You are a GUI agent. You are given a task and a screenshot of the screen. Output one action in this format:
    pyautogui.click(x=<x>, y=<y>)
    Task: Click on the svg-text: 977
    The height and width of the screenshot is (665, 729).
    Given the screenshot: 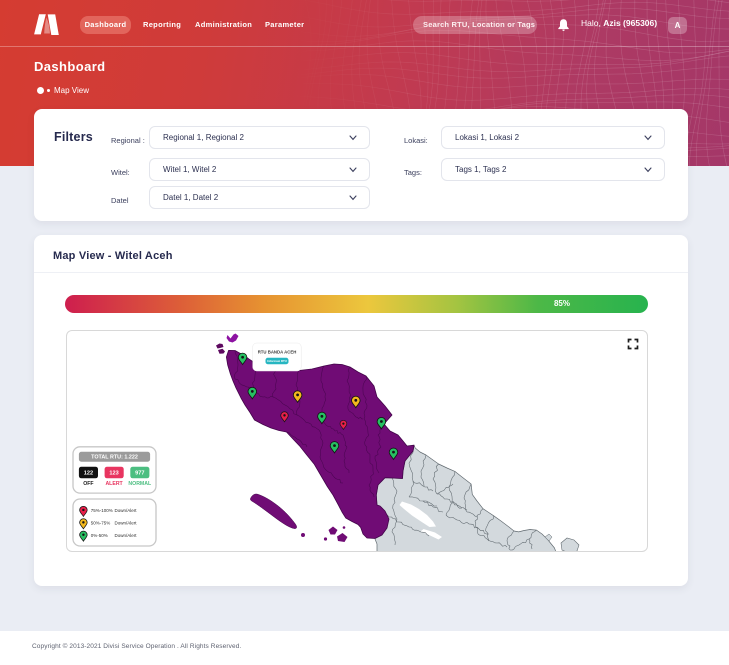 What is the action you would take?
    pyautogui.click(x=139, y=474)
    